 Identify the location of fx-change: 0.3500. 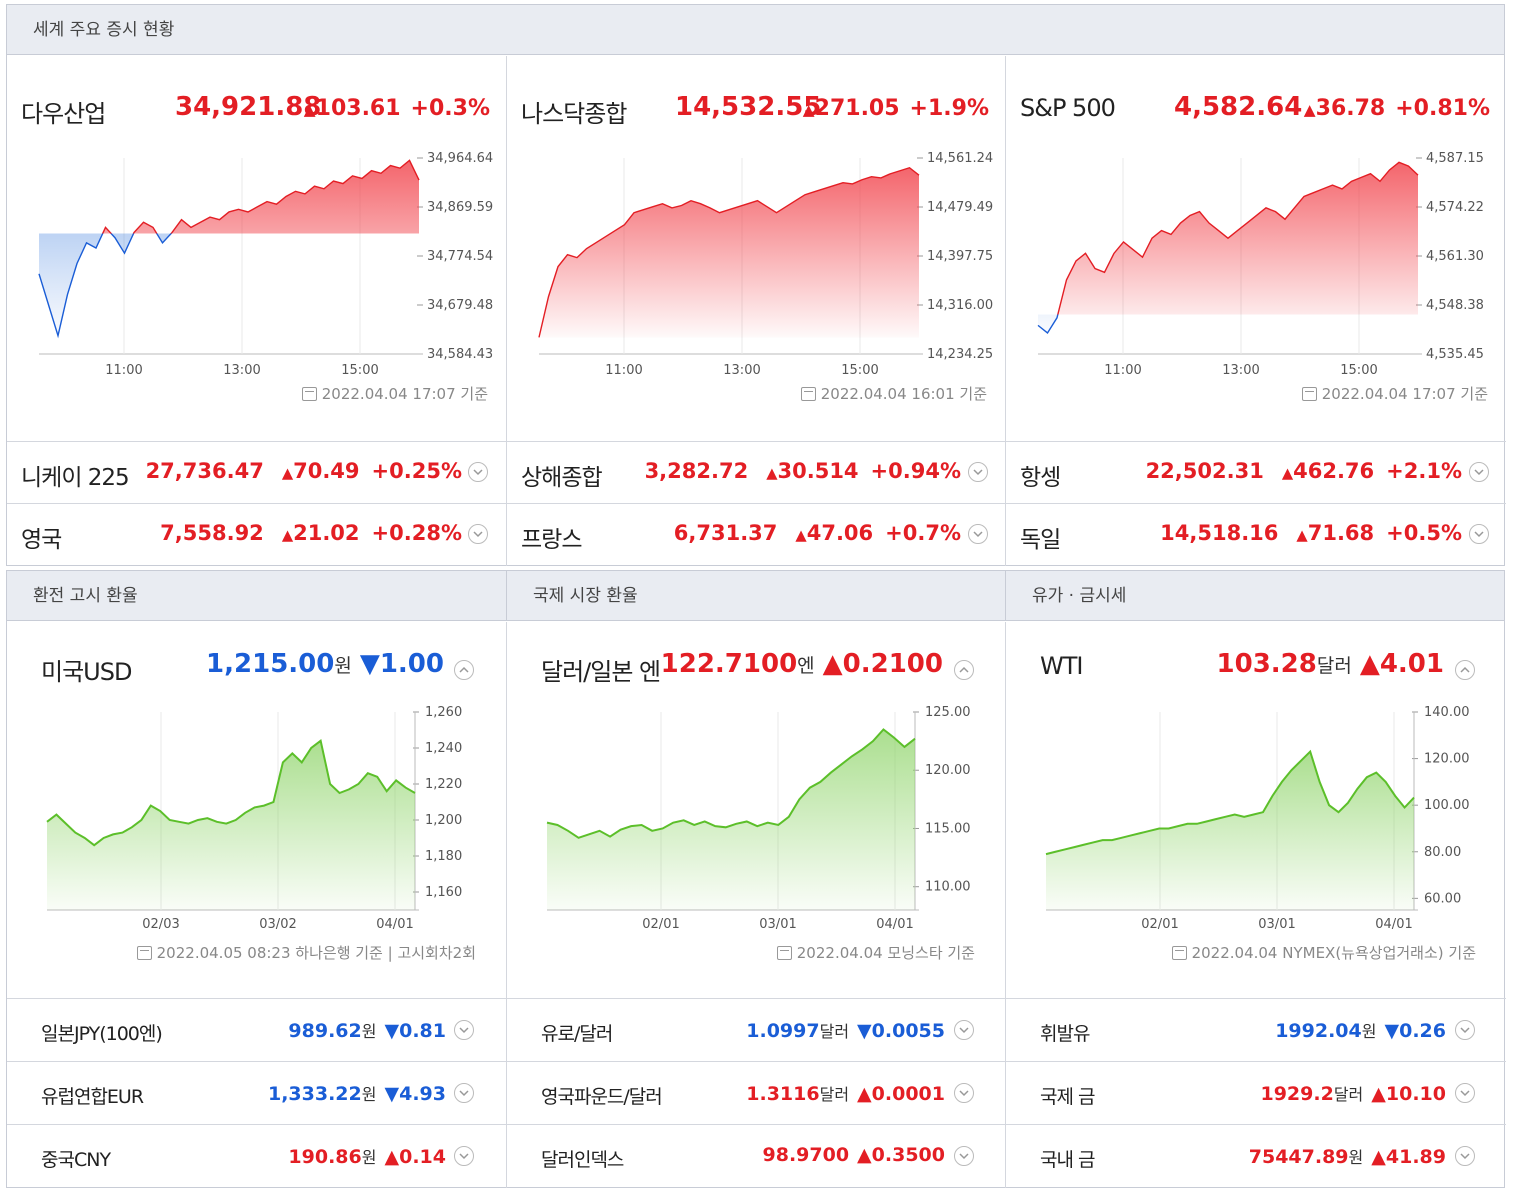
(908, 1155).